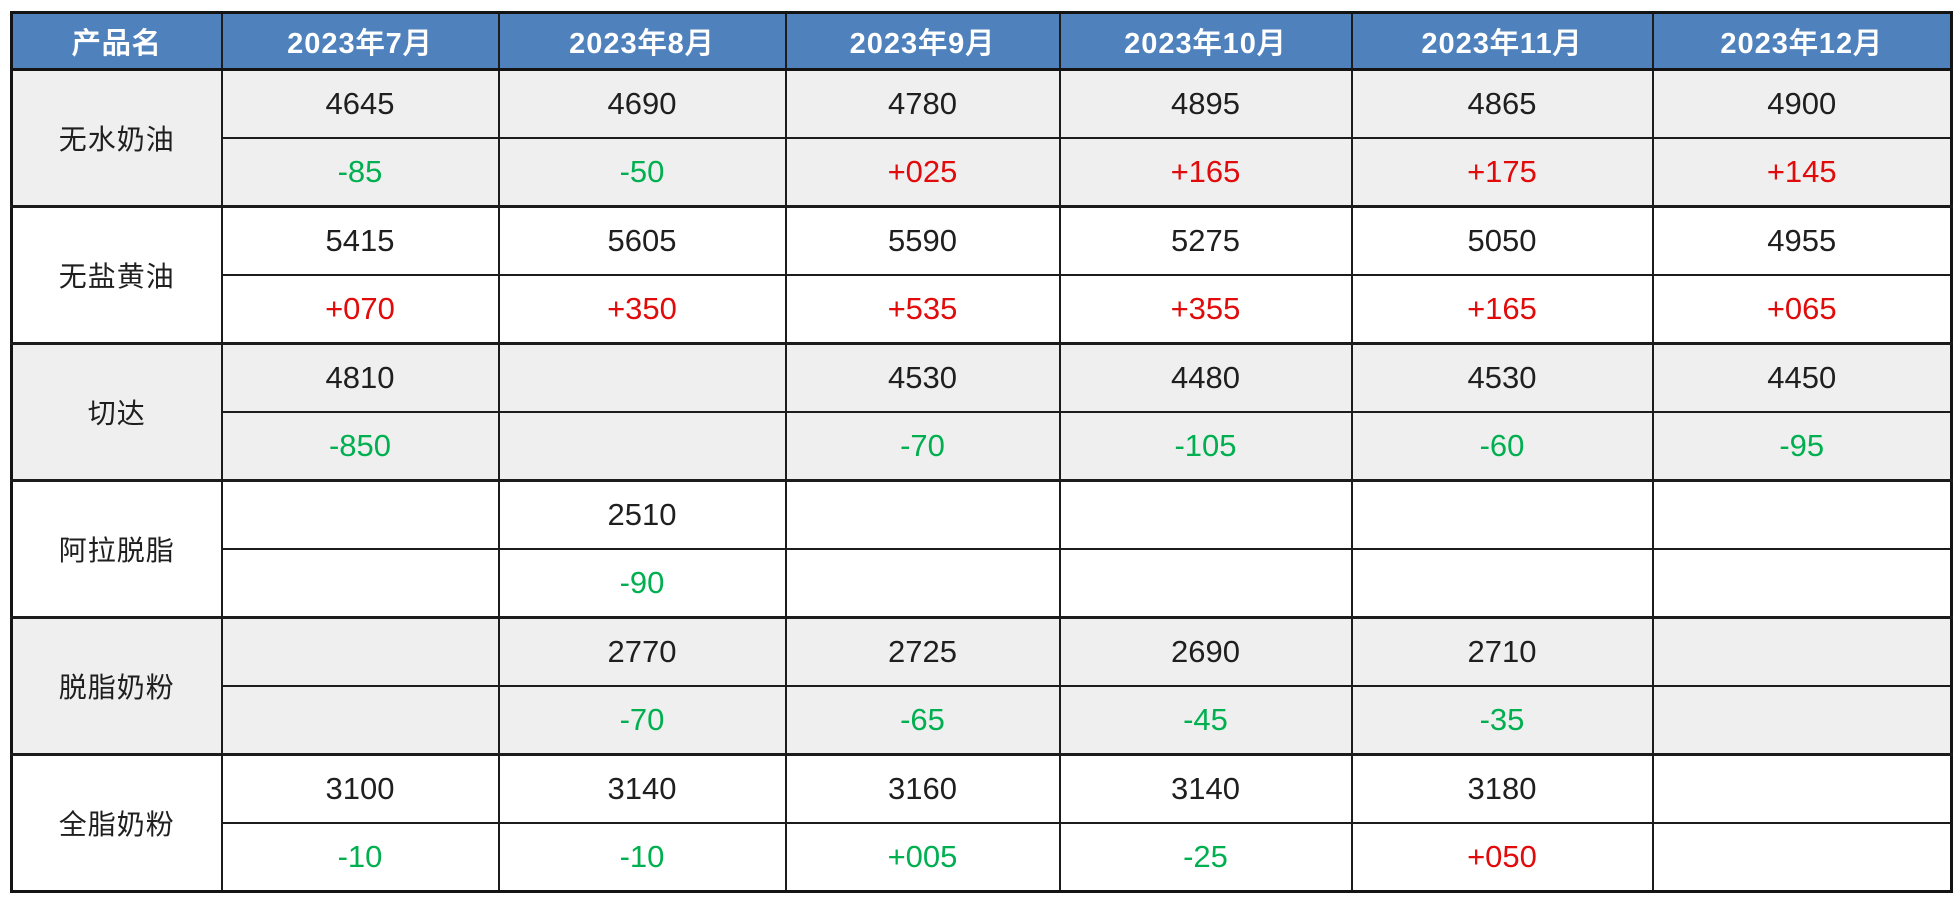 Image resolution: width=1960 pixels, height=906 pixels. I want to click on change-cell: -850, so click(360, 446).